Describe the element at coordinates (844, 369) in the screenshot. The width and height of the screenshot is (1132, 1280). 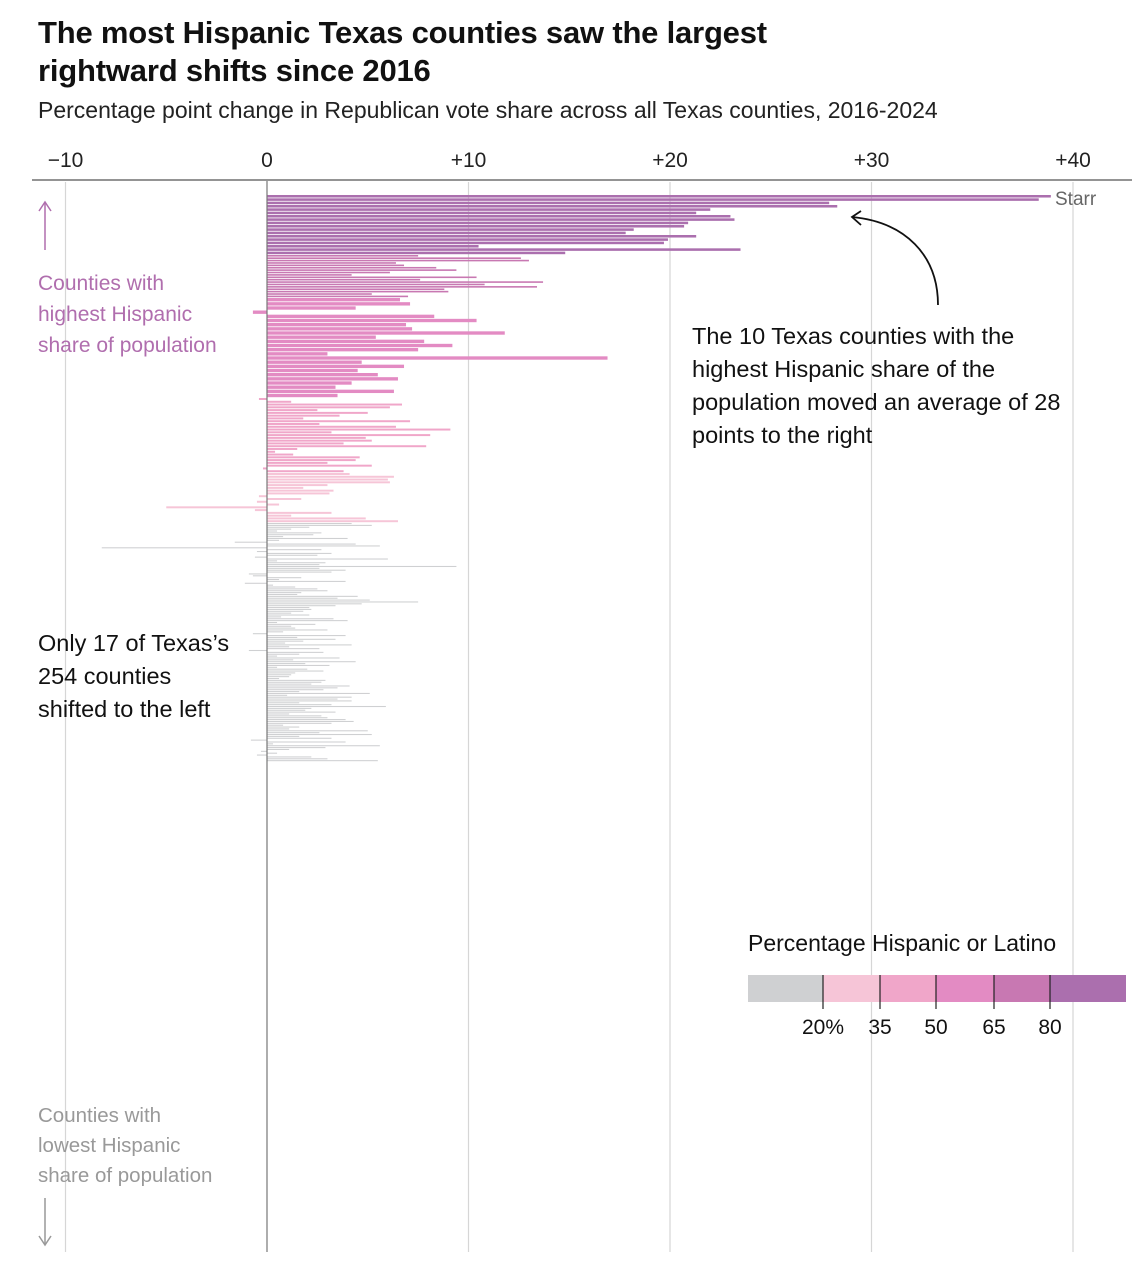
I see `top10-line-2: highest Hispanic share of the` at that location.